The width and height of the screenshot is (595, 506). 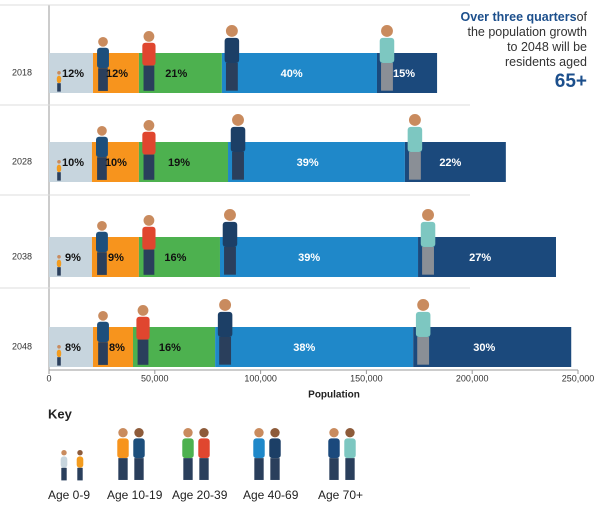 I want to click on legend-item: Age 70+, so click(x=340, y=465).